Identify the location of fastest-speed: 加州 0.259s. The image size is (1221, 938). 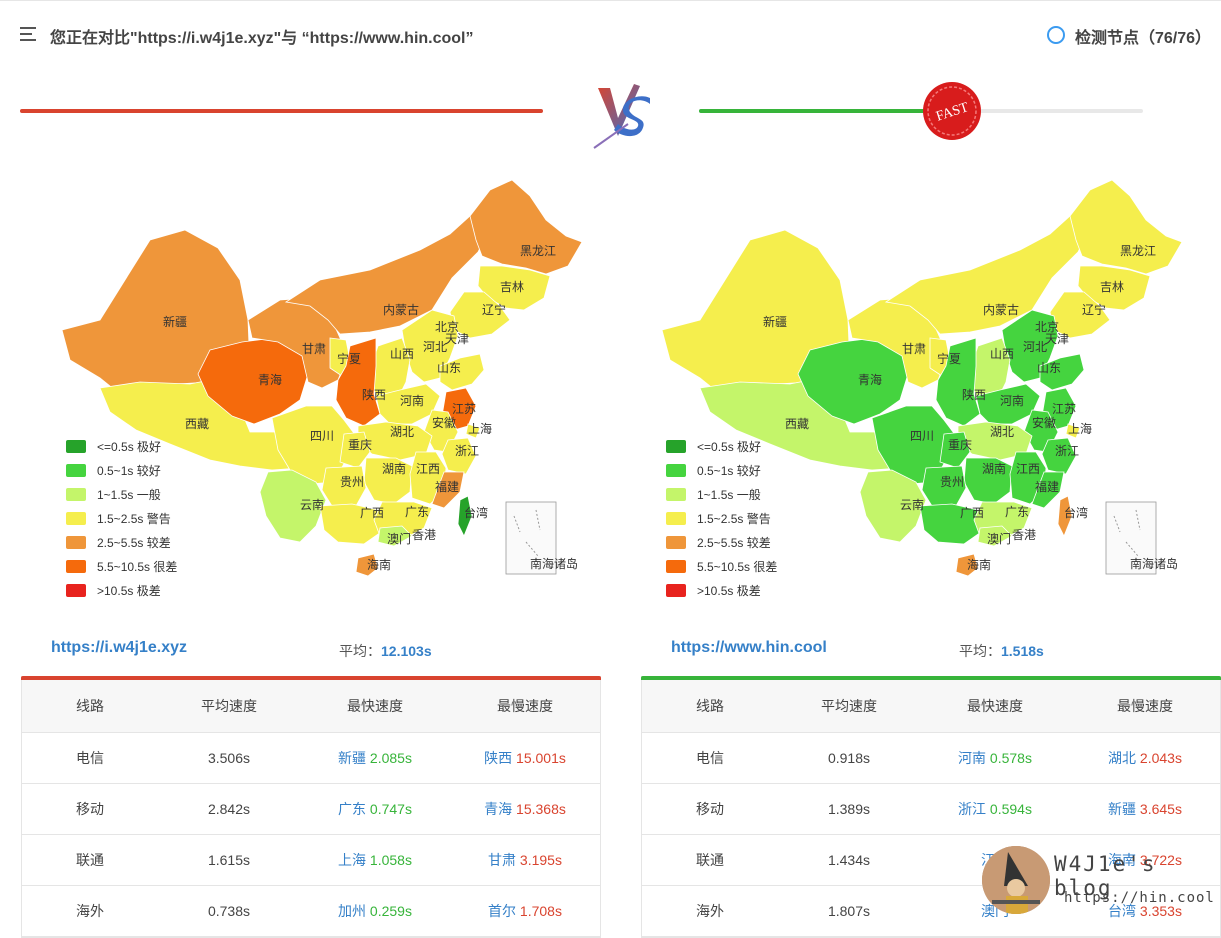
(375, 911).